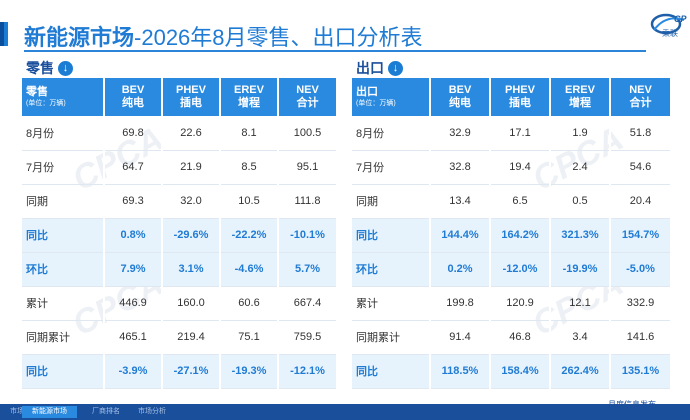 Image resolution: width=690 pixels, height=420 pixels. I want to click on retail-header-label-cell: 零售 (单位：万辆), so click(63, 97).